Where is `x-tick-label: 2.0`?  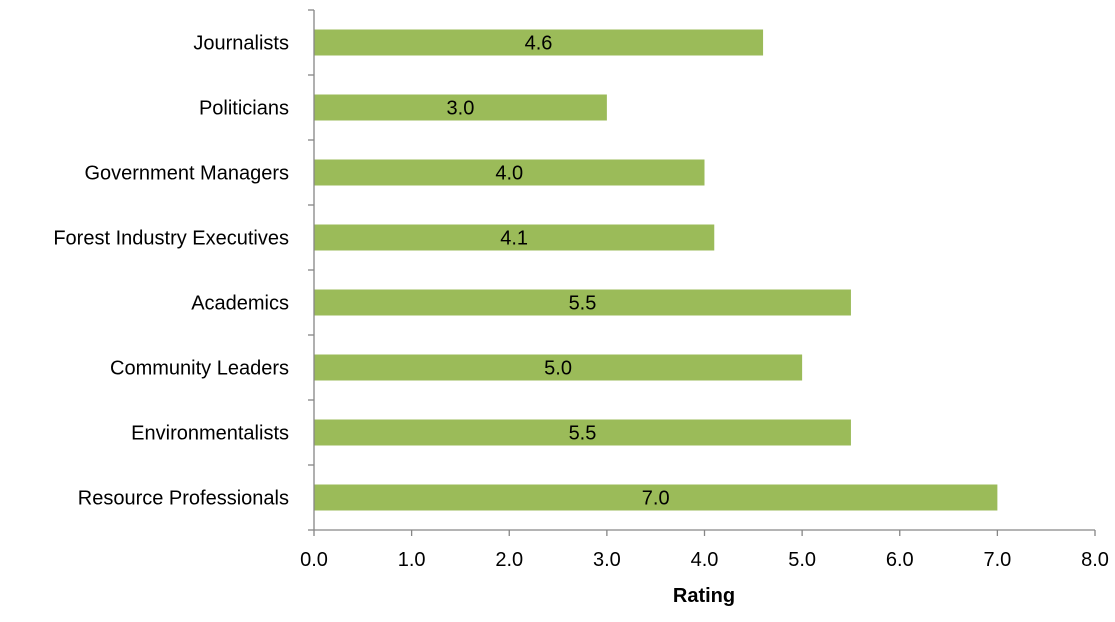 x-tick-label: 2.0 is located at coordinates (509, 560).